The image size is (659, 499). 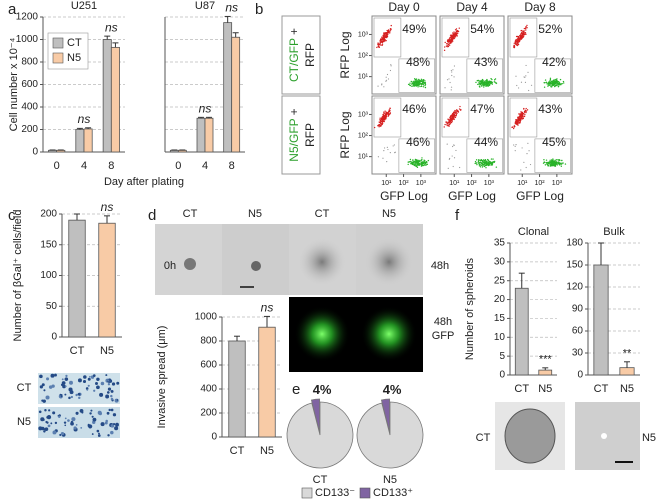 I want to click on annotation: ns, so click(x=205, y=109).